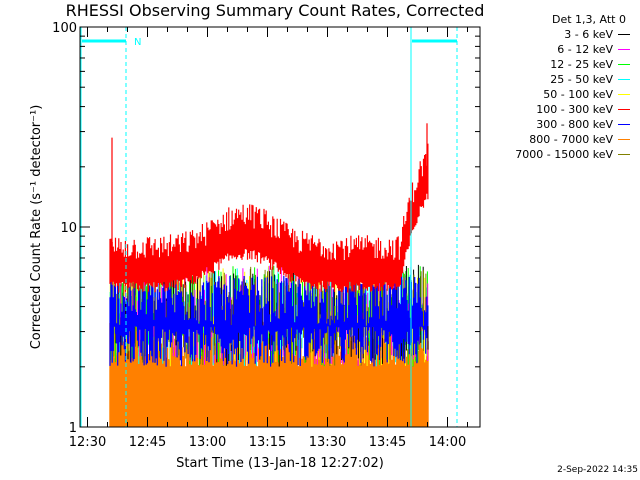 The height and width of the screenshot is (480, 640). Describe the element at coordinates (588, 34) in the screenshot. I see `legend-label: 3 - 6 keV` at that location.